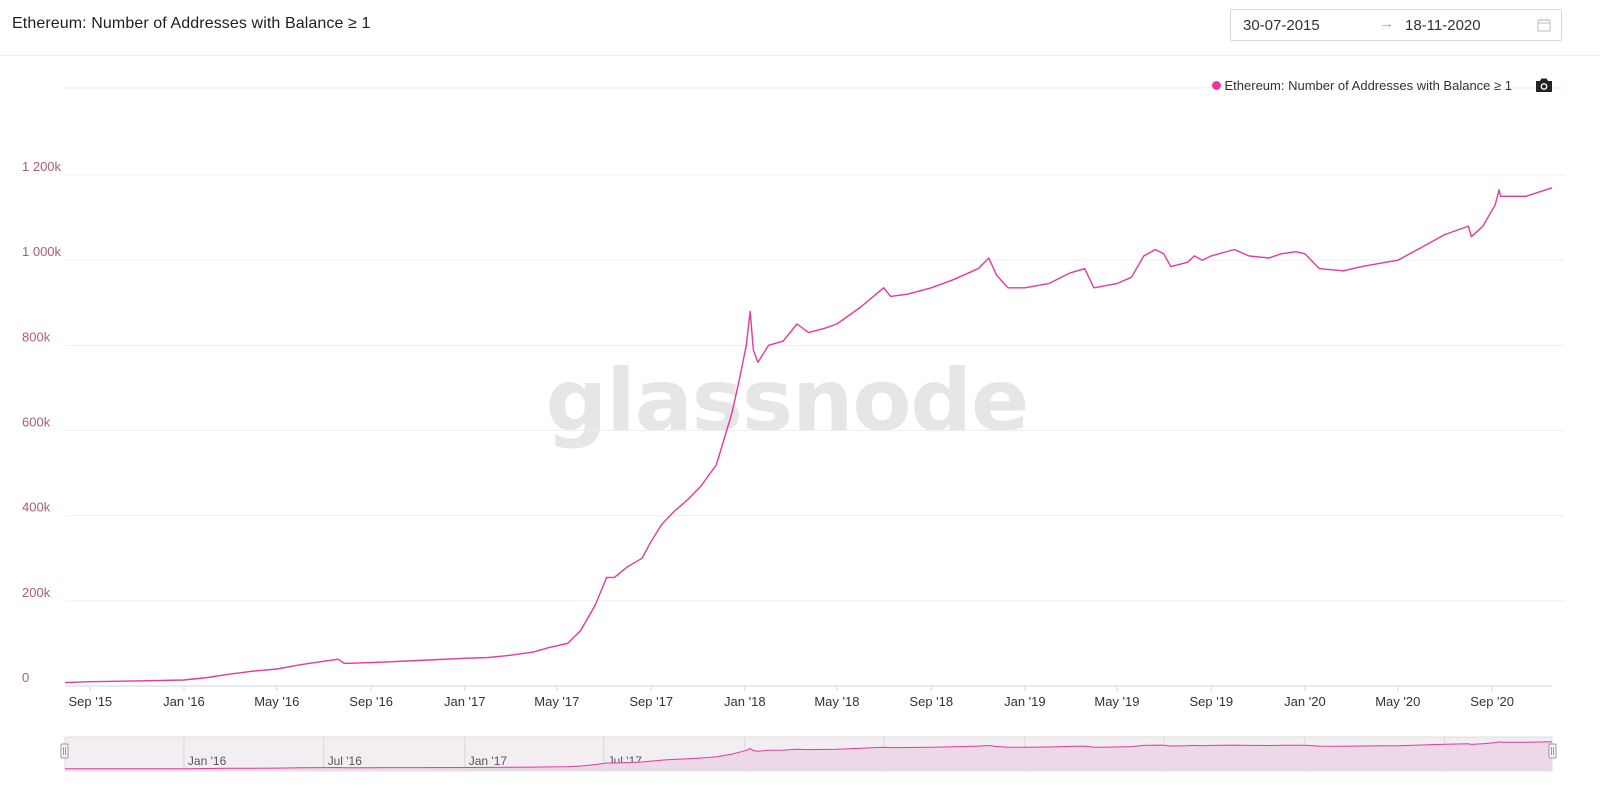  What do you see at coordinates (556, 701) in the screenshot?
I see `x-tick-label: May '17` at bounding box center [556, 701].